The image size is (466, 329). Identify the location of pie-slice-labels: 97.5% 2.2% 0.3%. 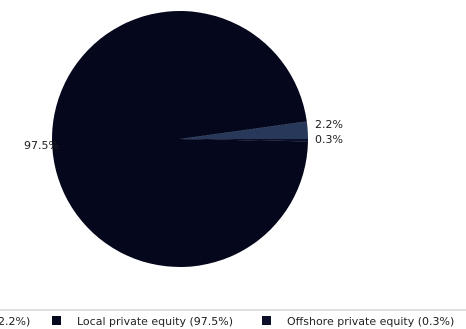
(183, 135).